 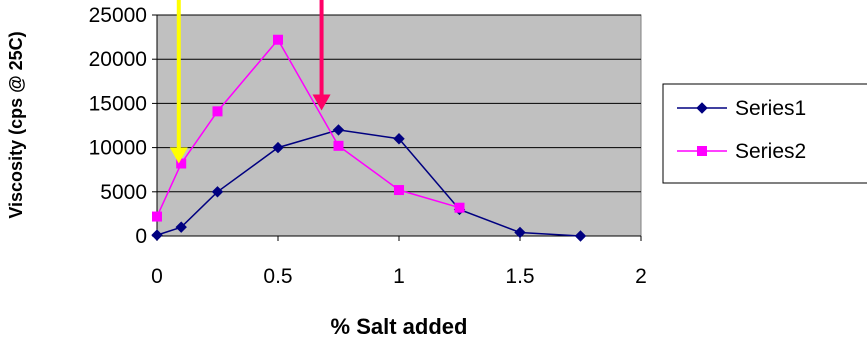 I want to click on y-tick-label: 0, so click(x=141, y=236).